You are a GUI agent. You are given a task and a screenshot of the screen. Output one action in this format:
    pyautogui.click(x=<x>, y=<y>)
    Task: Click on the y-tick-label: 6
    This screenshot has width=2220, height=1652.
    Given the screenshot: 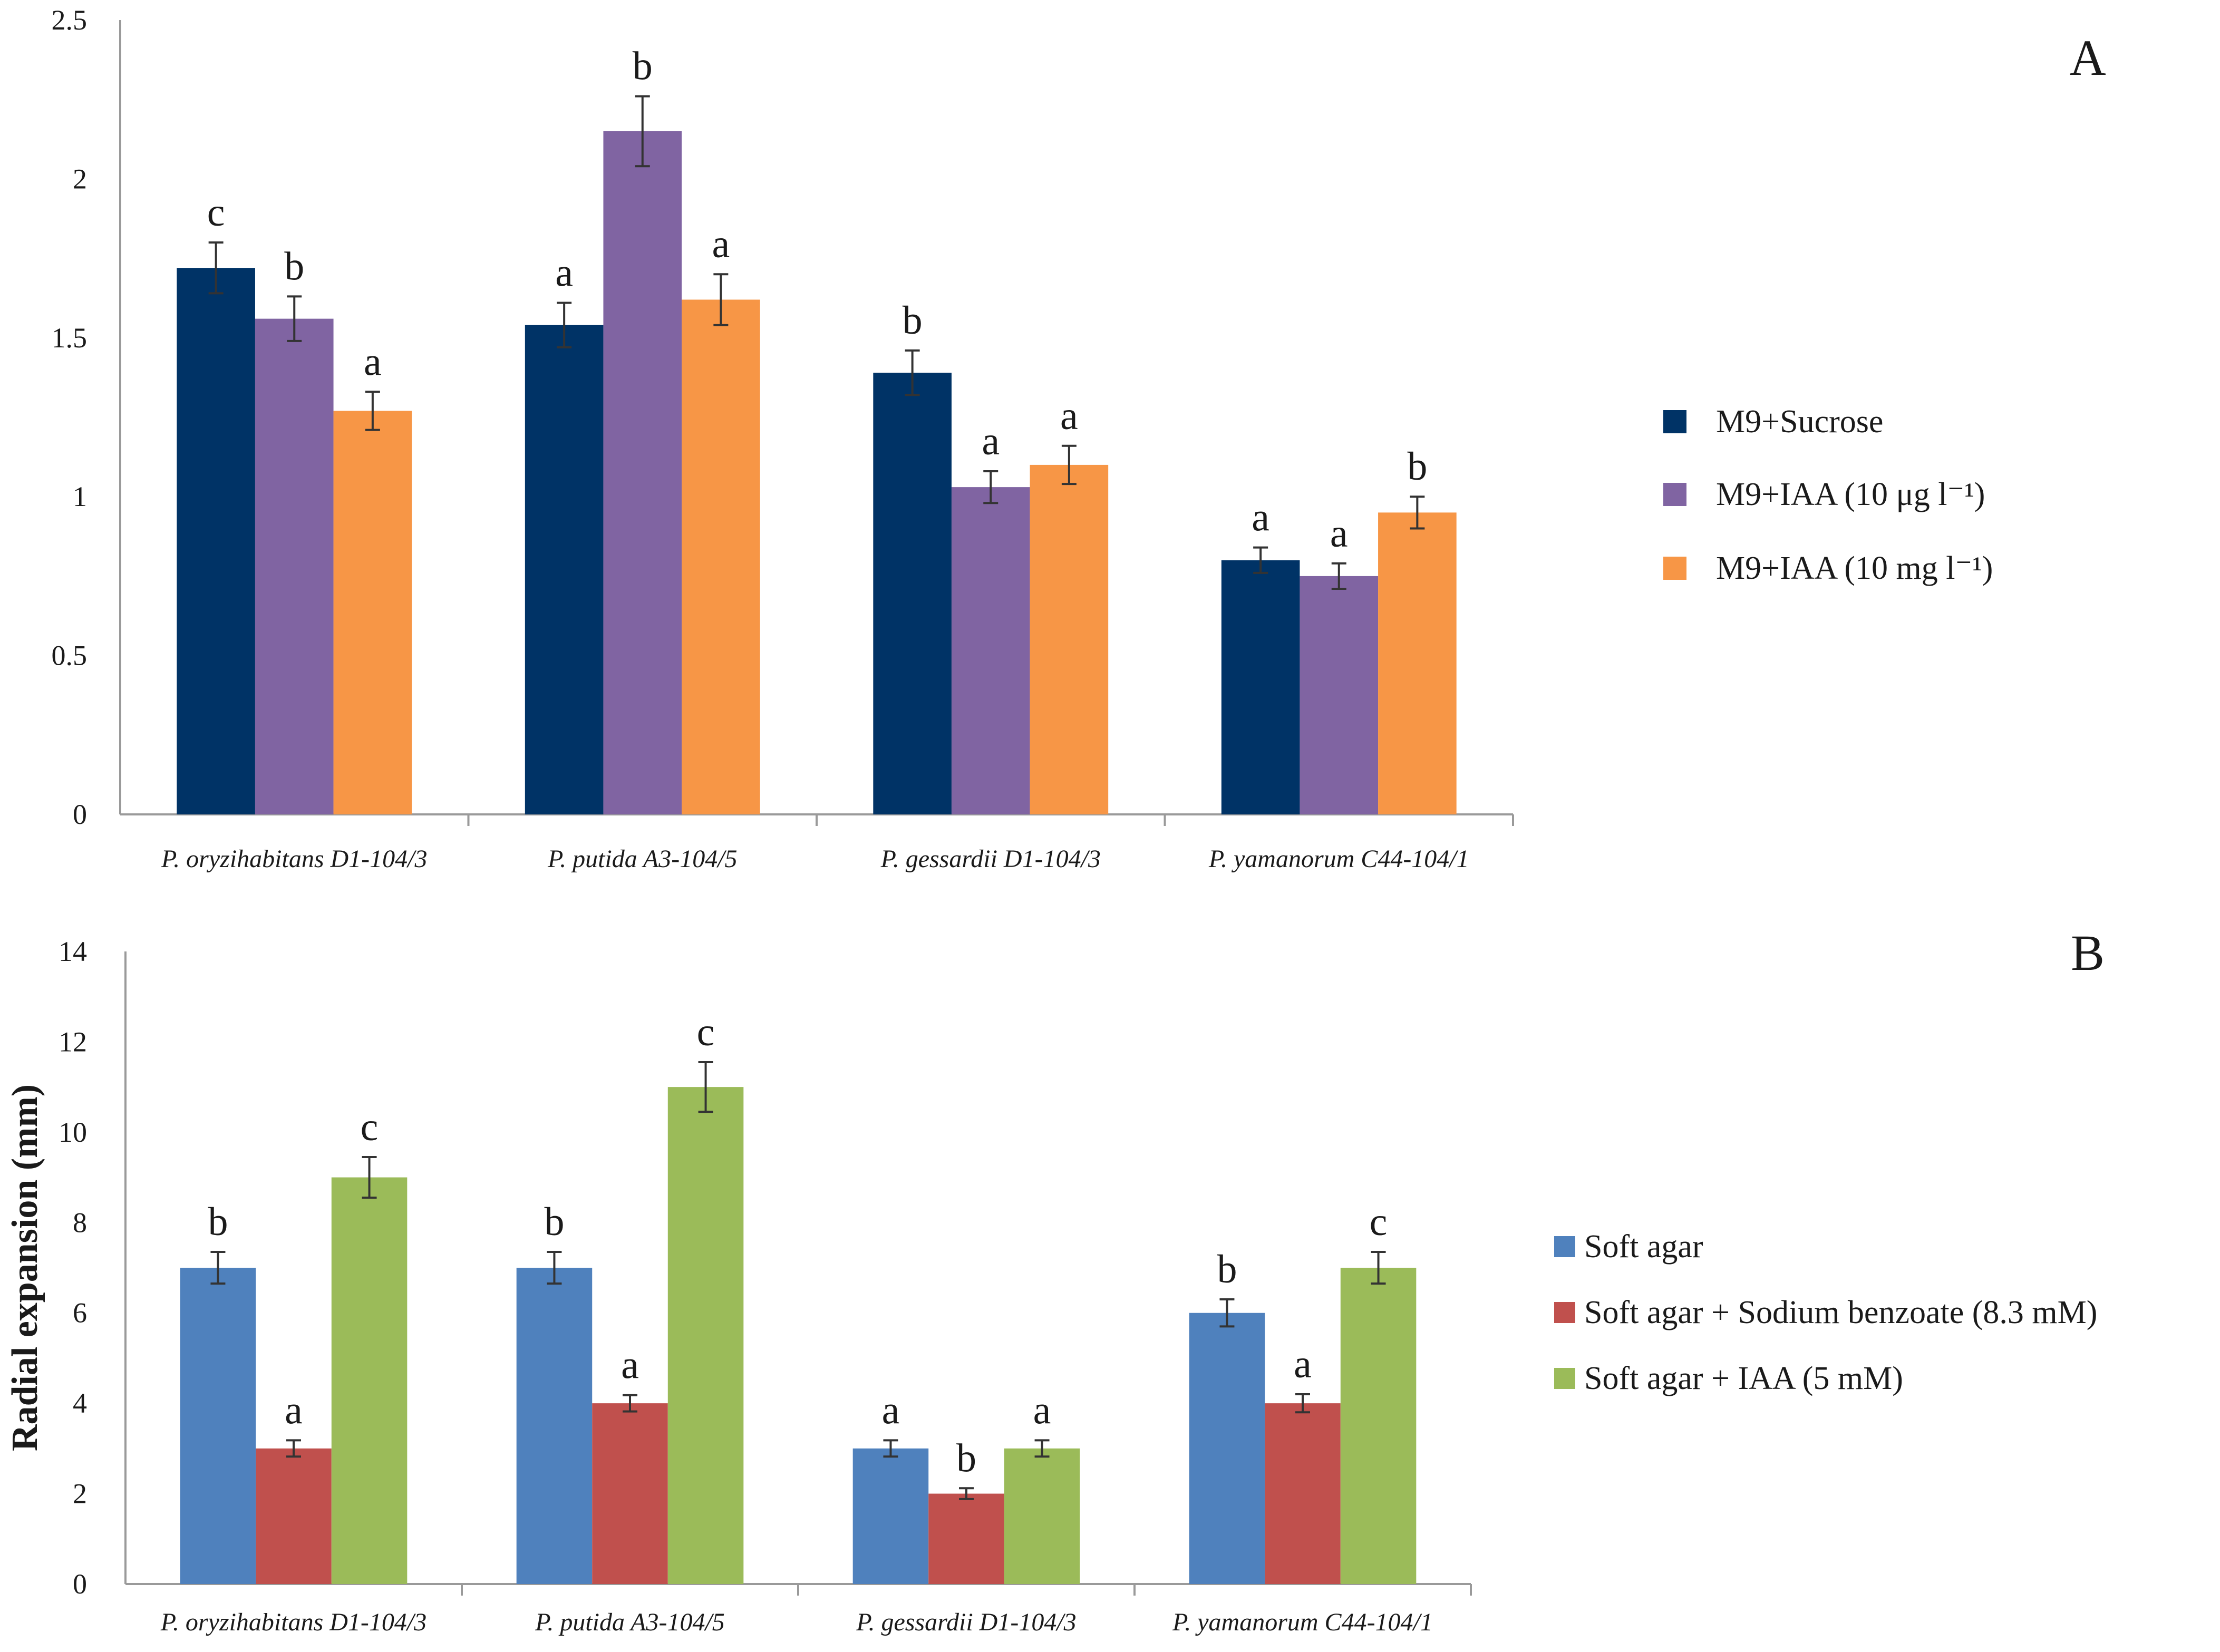 What is the action you would take?
    pyautogui.click(x=80, y=1313)
    